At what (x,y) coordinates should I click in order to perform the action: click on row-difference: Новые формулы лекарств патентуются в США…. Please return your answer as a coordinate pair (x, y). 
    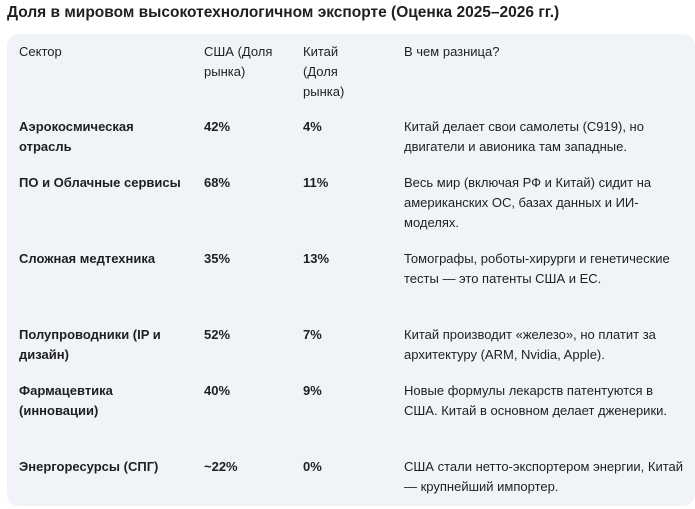
    Looking at the image, I should click on (536, 400).